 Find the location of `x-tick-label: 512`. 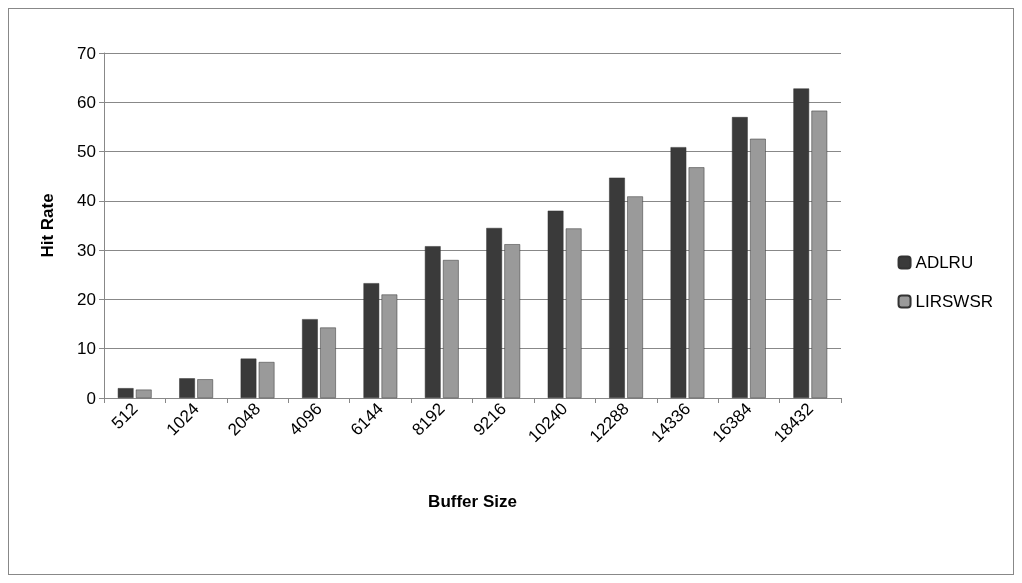

x-tick-label: 512 is located at coordinates (124, 416).